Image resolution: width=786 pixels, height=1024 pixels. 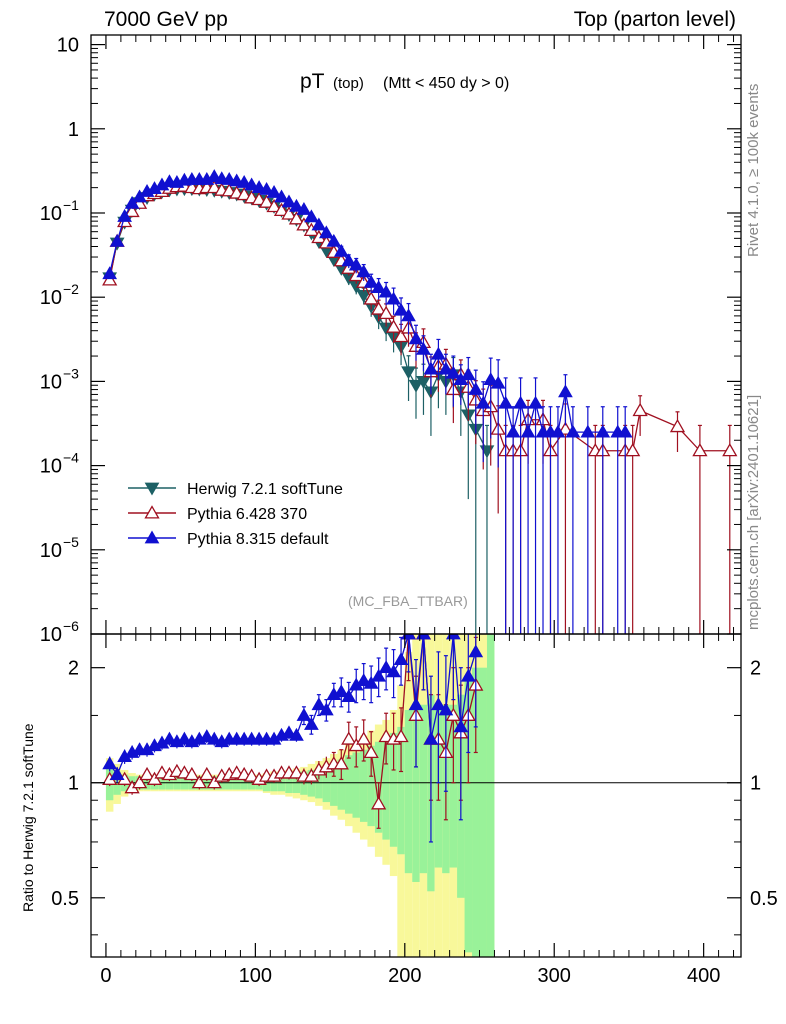 What do you see at coordinates (258, 539) in the screenshot?
I see `legend-label: Pythia 8.315 default` at bounding box center [258, 539].